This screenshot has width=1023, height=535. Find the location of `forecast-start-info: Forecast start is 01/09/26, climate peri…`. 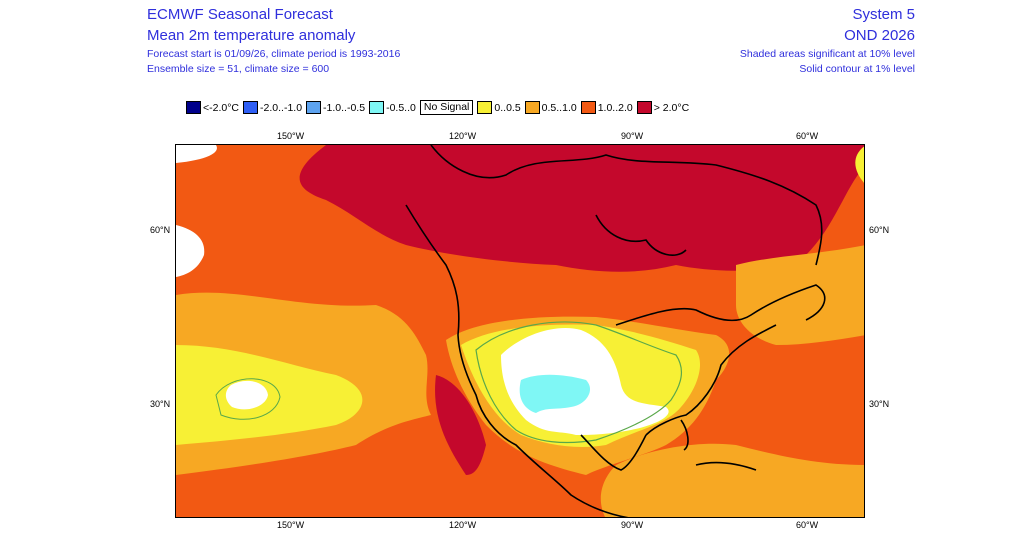

forecast-start-info: Forecast start is 01/09/26, climate peri… is located at coordinates (274, 54).